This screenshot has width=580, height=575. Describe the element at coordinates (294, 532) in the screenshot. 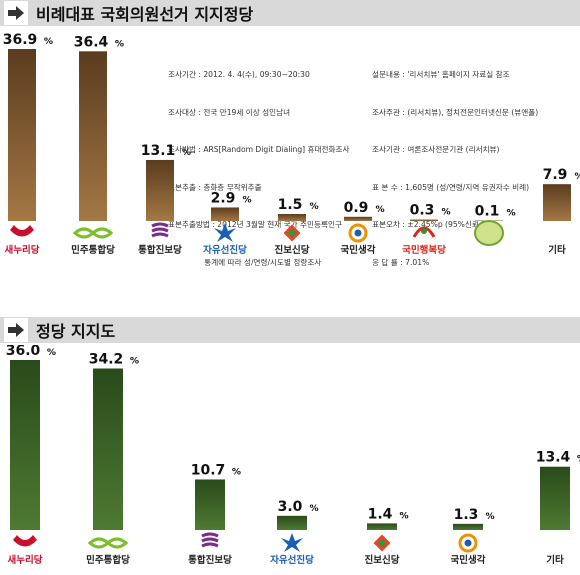

I see `bar-group: 3.0 % 자유선진당` at that location.